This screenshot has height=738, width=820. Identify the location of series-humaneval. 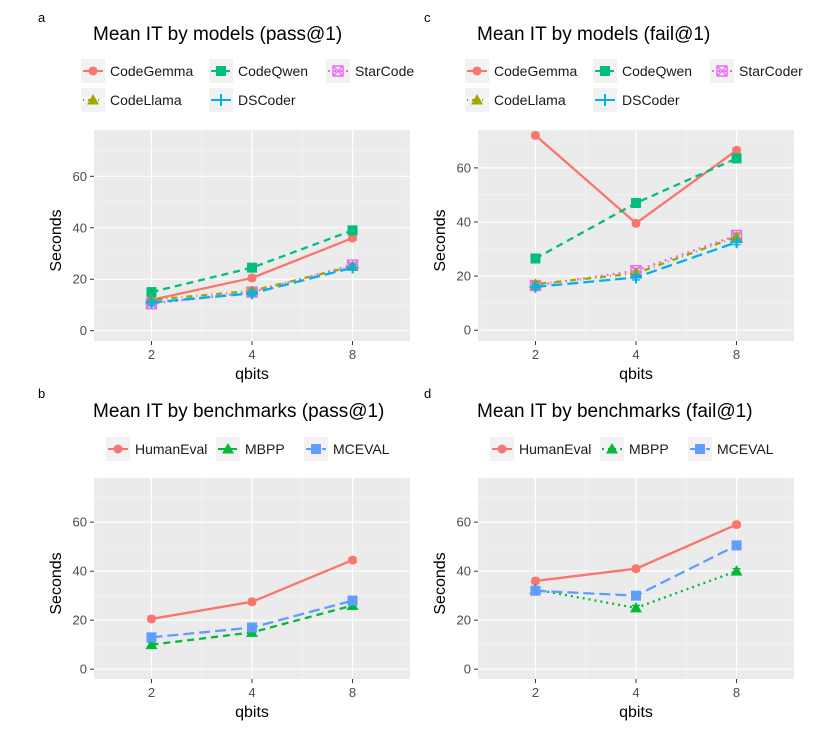
(252, 589).